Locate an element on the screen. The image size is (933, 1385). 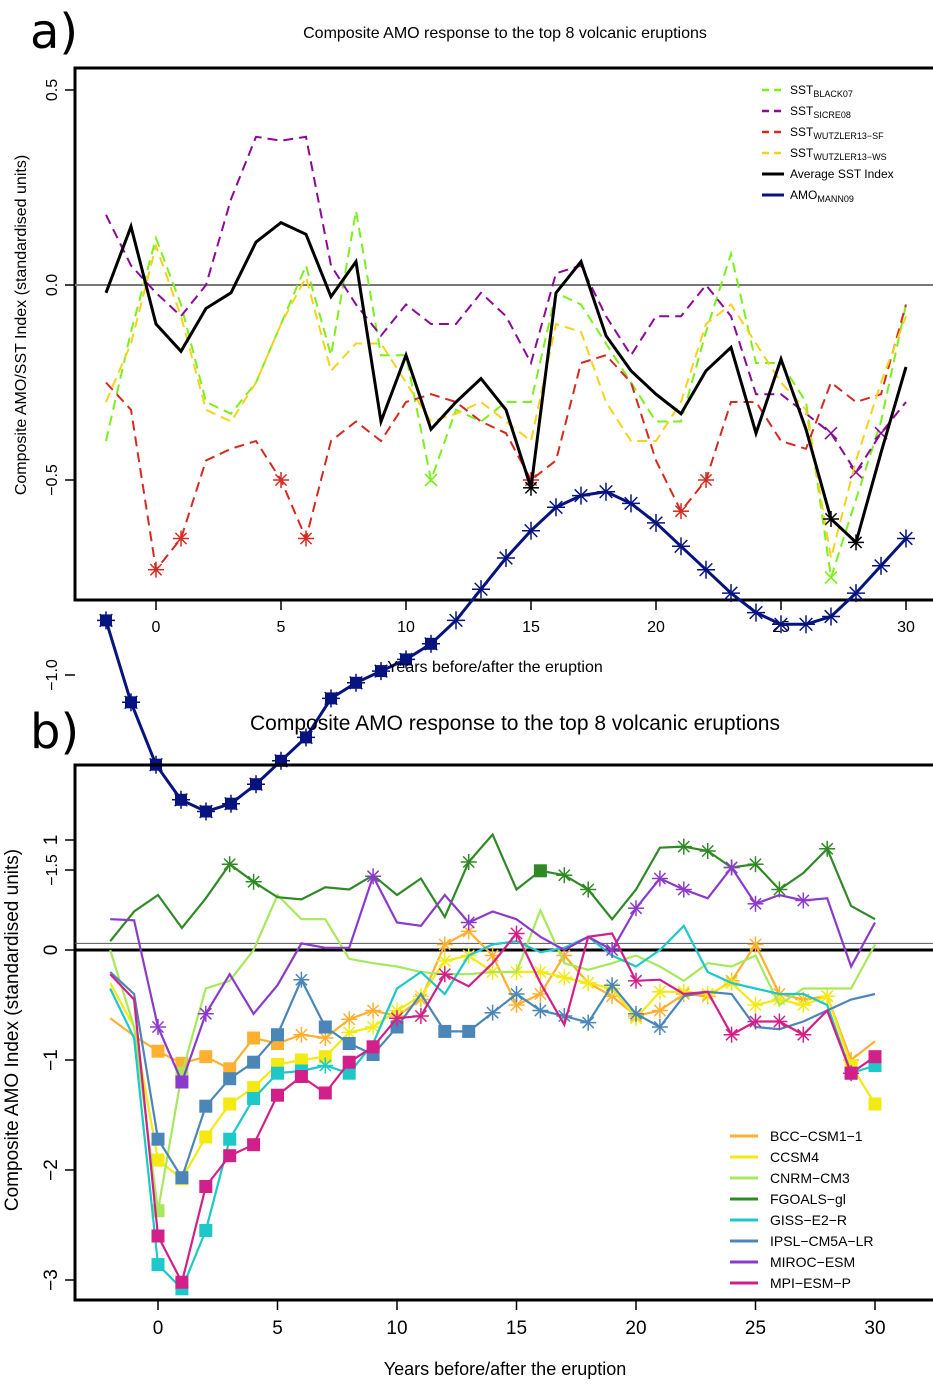
x-tick-label: 15 is located at coordinates (516, 1328).